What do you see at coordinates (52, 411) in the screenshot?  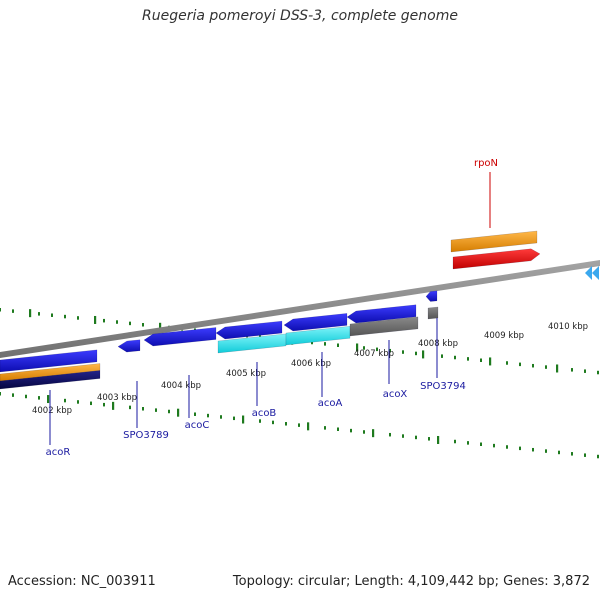 I see `ruler-label: 4002 kbp` at bounding box center [52, 411].